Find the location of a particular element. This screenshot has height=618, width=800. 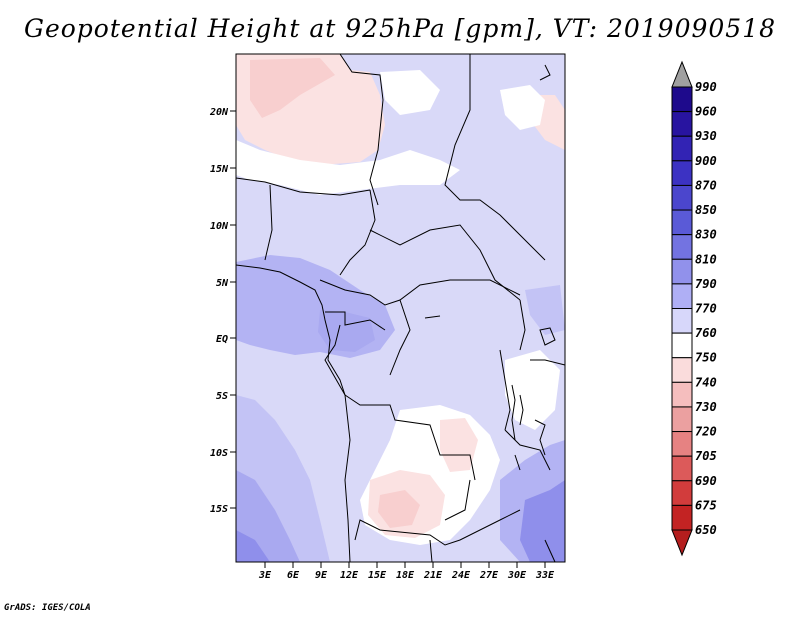

colorbar-label: 930 is located at coordinates (706, 136).